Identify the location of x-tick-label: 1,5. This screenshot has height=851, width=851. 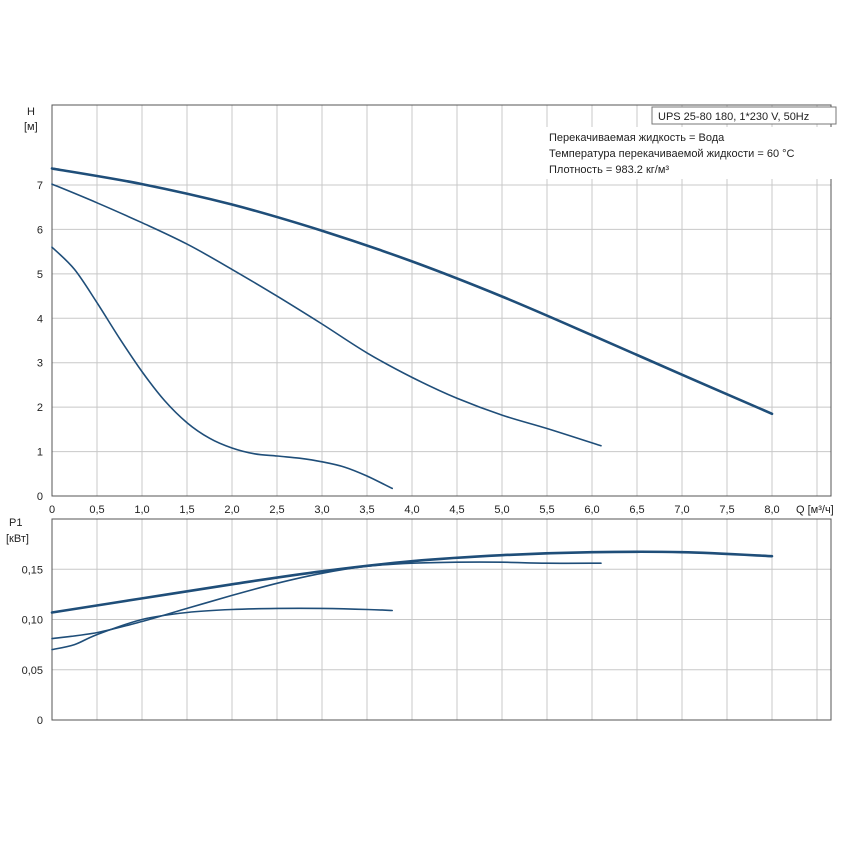
(186, 510).